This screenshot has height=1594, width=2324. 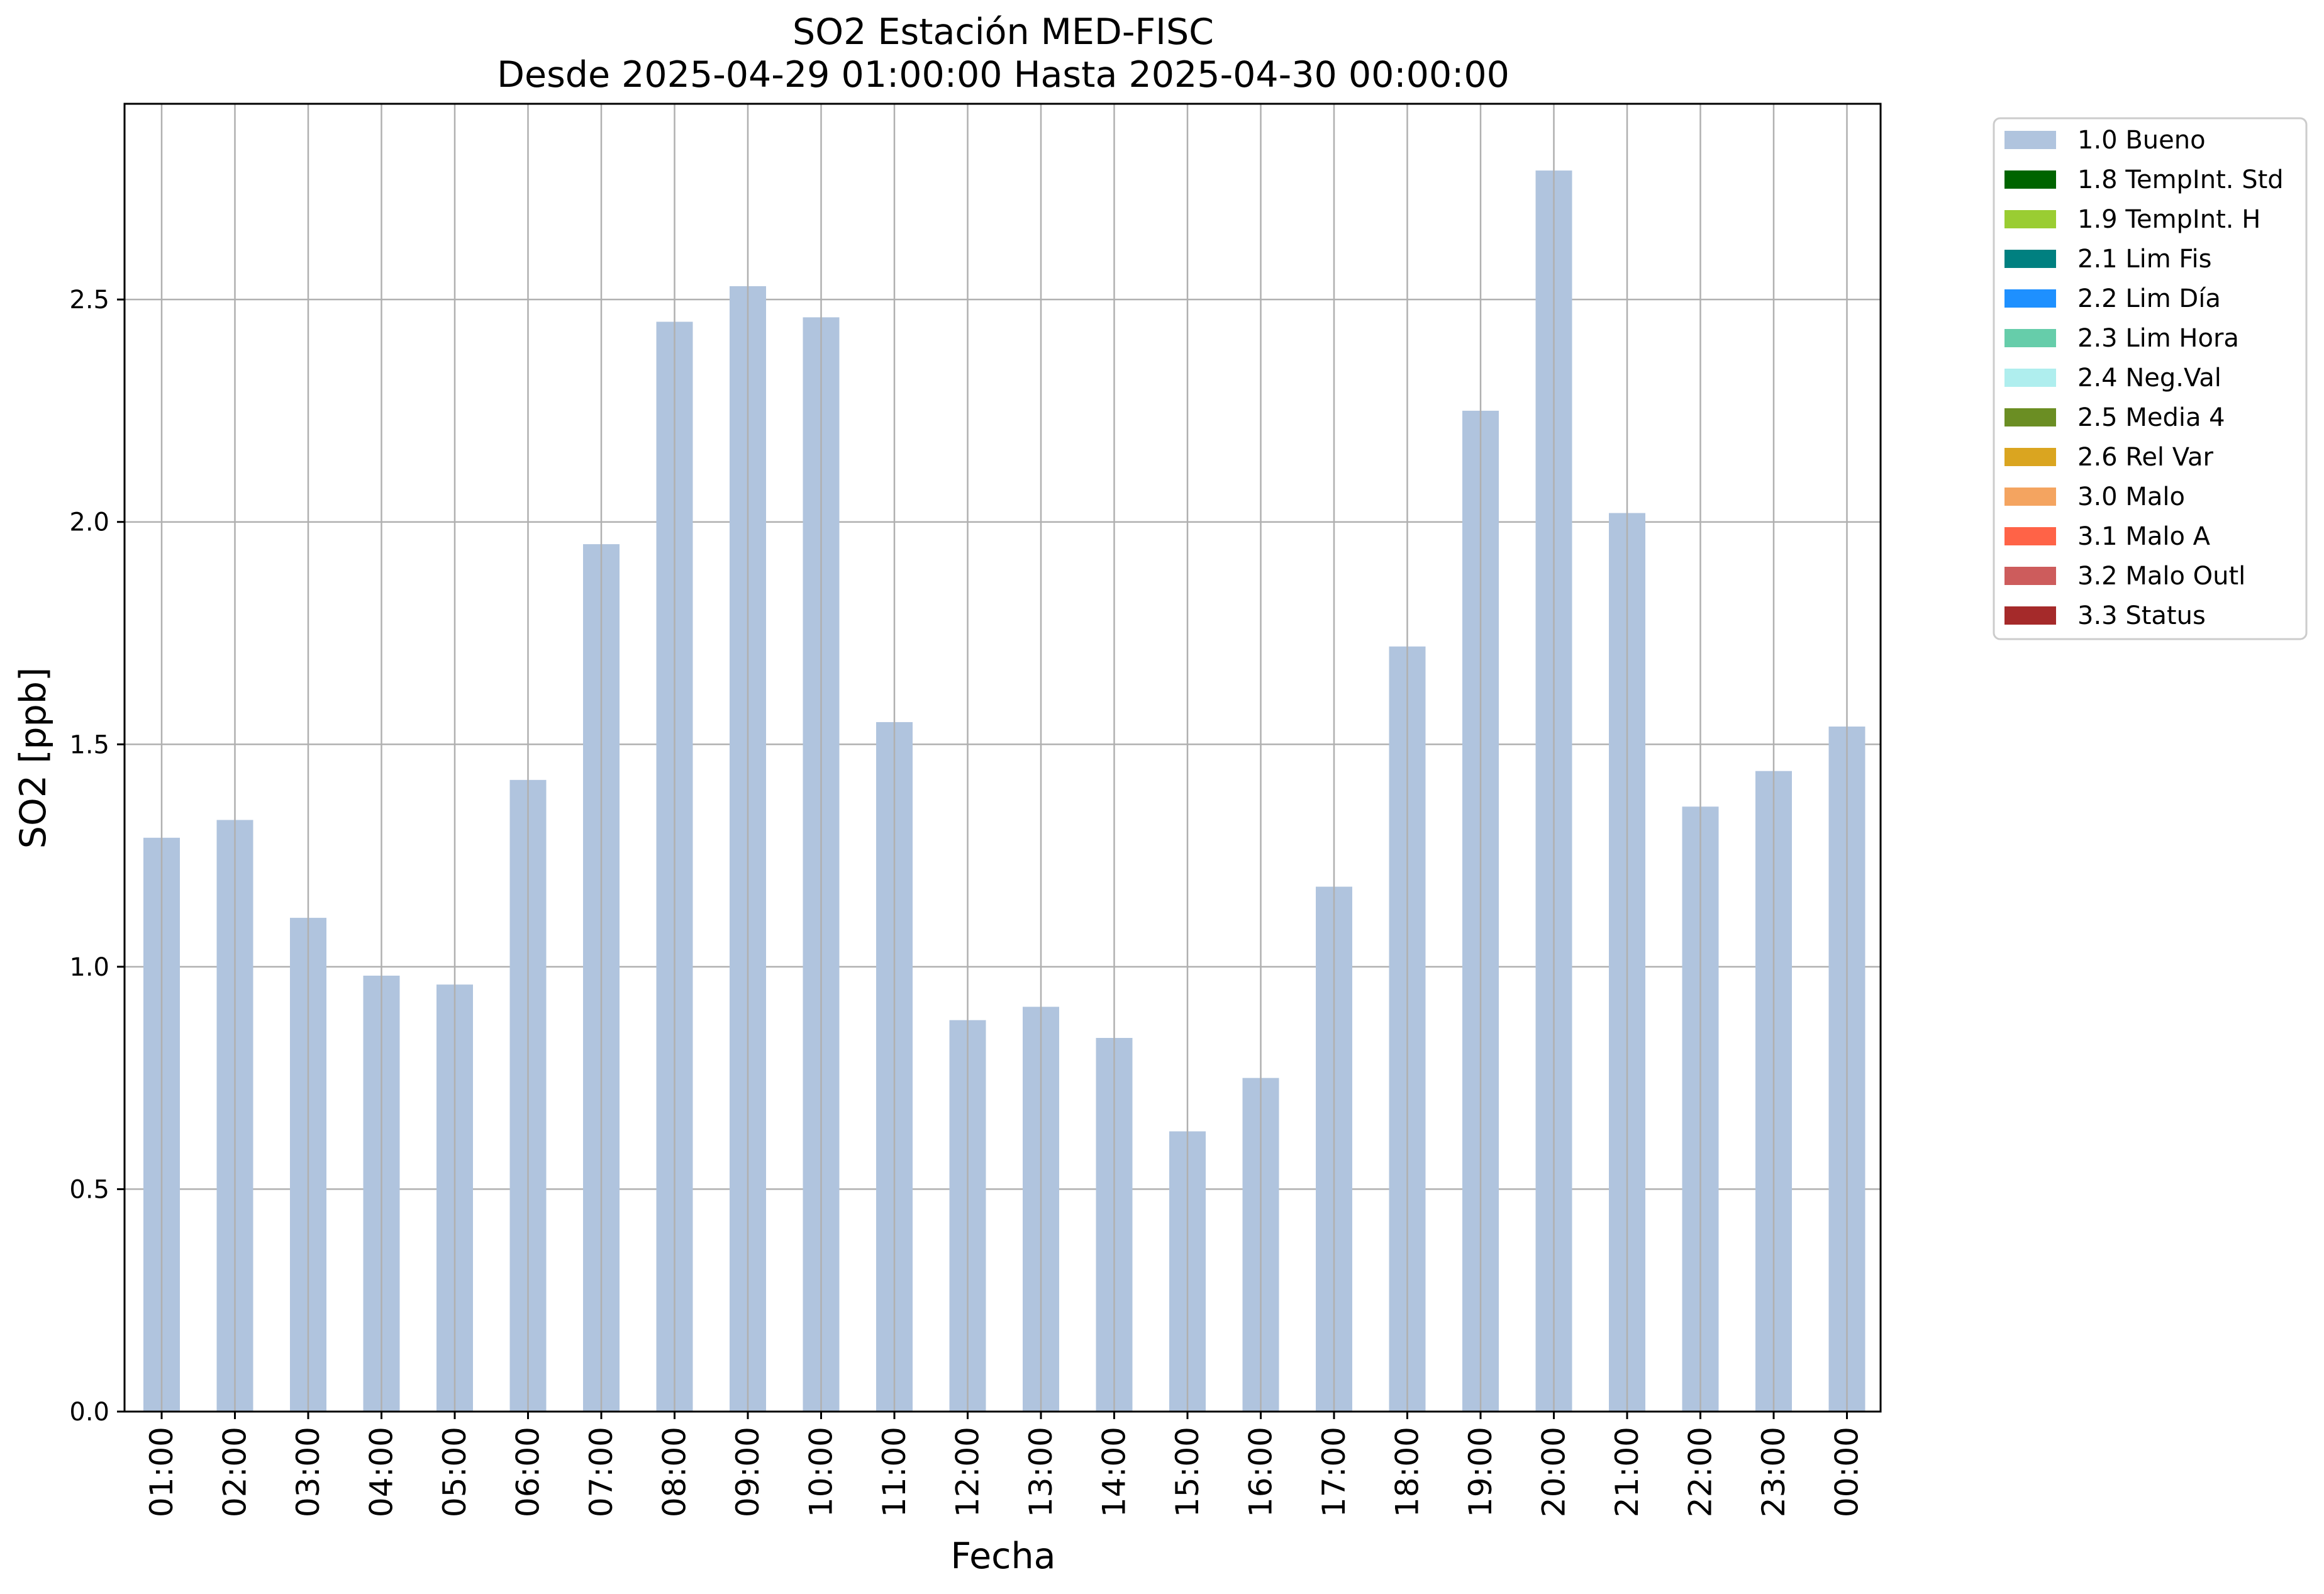 What do you see at coordinates (968, 1472) in the screenshot?
I see `x-tick-label: 12:00` at bounding box center [968, 1472].